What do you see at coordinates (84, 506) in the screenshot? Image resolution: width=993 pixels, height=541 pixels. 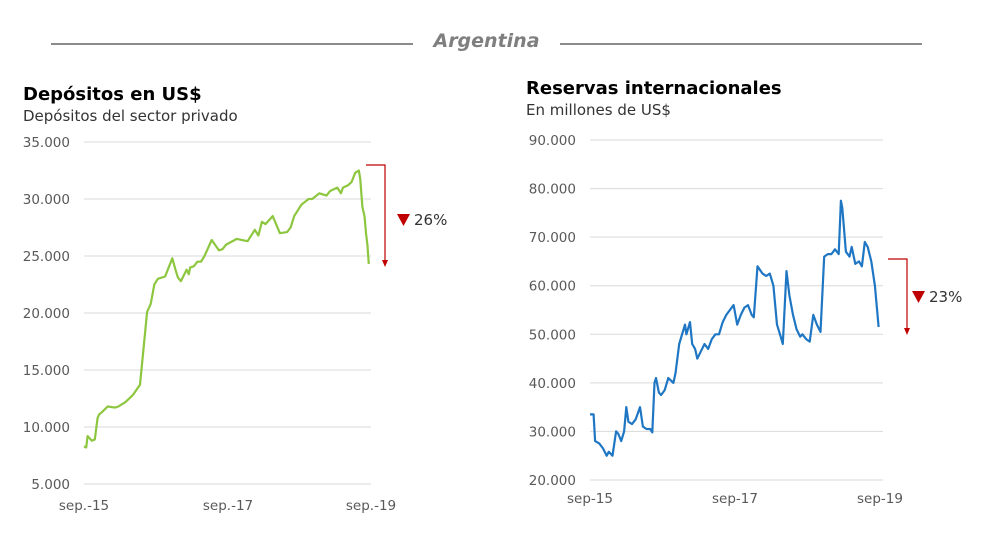 I see `deposits-x-tick-label: sep.-15` at bounding box center [84, 506].